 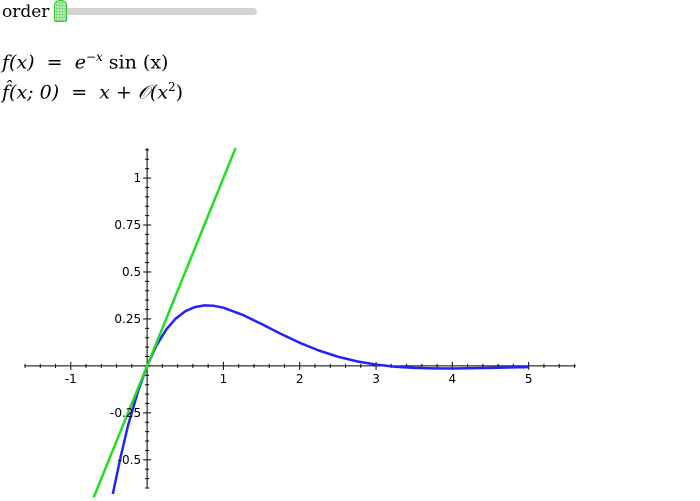 I want to click on f-rhs-tail: sin (x), so click(x=135, y=62).